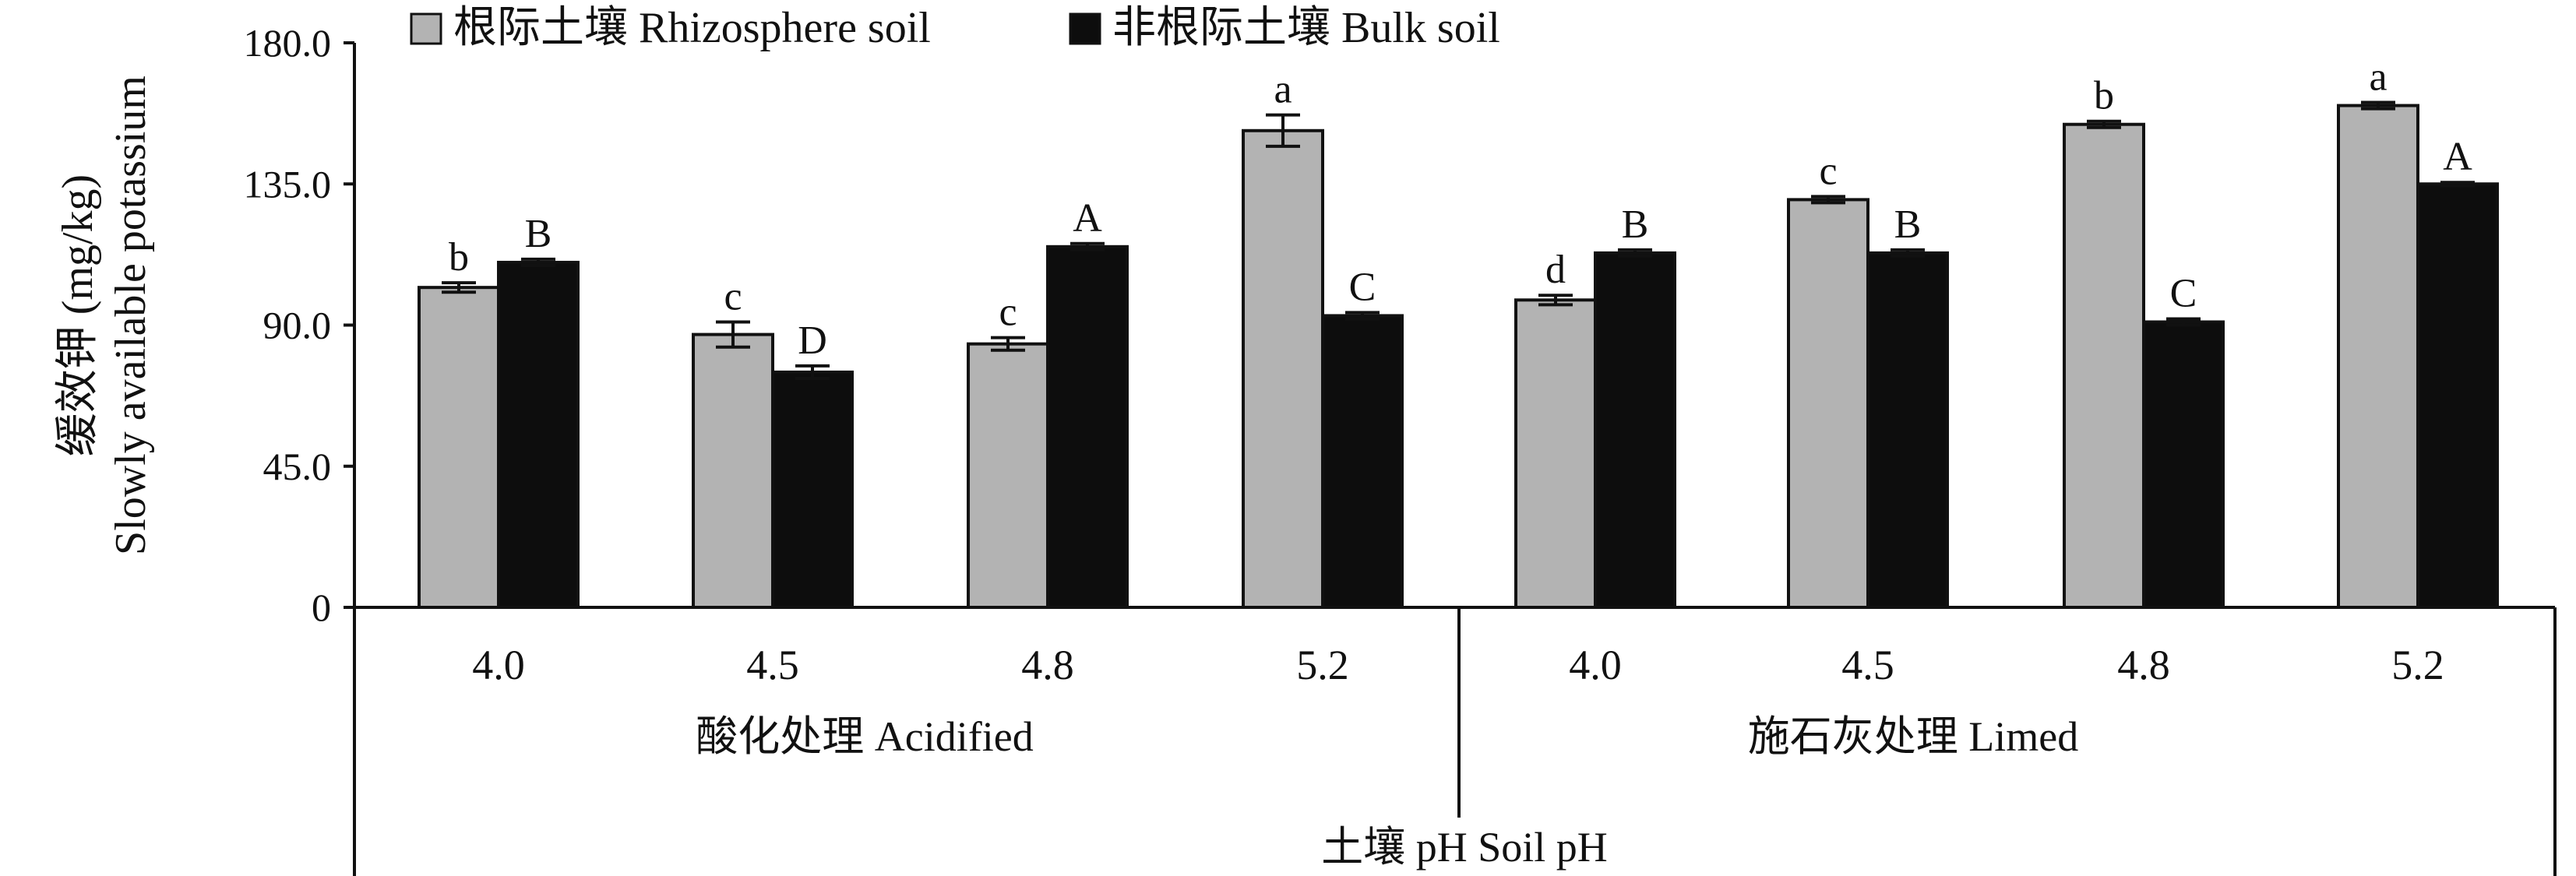  Describe the element at coordinates (288, 184) in the screenshot. I see `y-tick-label: 135.0` at that location.